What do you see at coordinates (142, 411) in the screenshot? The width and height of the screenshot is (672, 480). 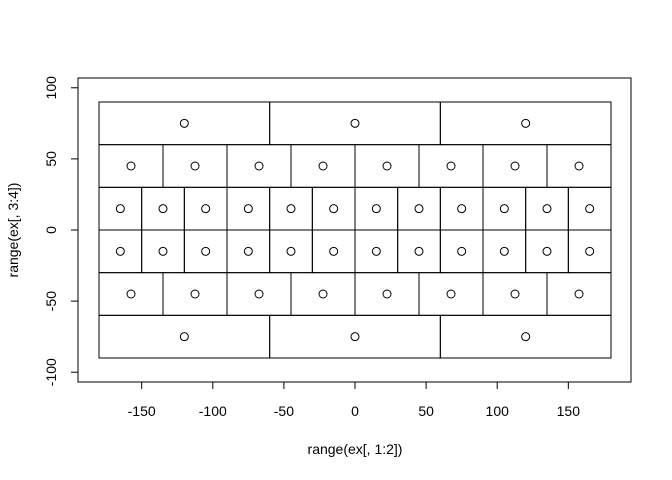 I see `x-tick-label: -150` at bounding box center [142, 411].